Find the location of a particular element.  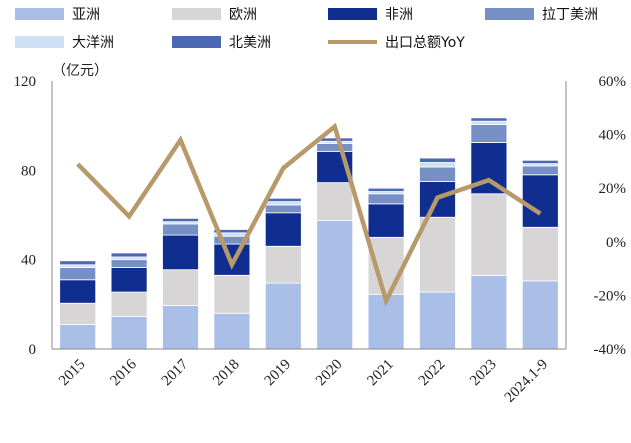

legend-label-6: 出口总额YoY is located at coordinates (425, 43).